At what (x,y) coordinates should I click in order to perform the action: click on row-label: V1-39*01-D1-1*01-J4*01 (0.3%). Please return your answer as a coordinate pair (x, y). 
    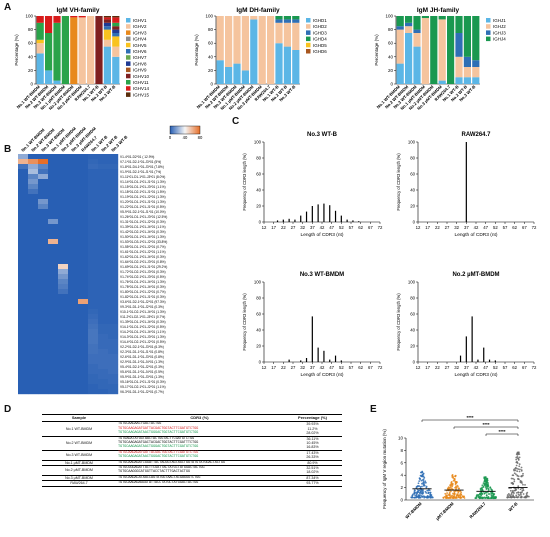
    Looking at the image, I should click on (143, 322).